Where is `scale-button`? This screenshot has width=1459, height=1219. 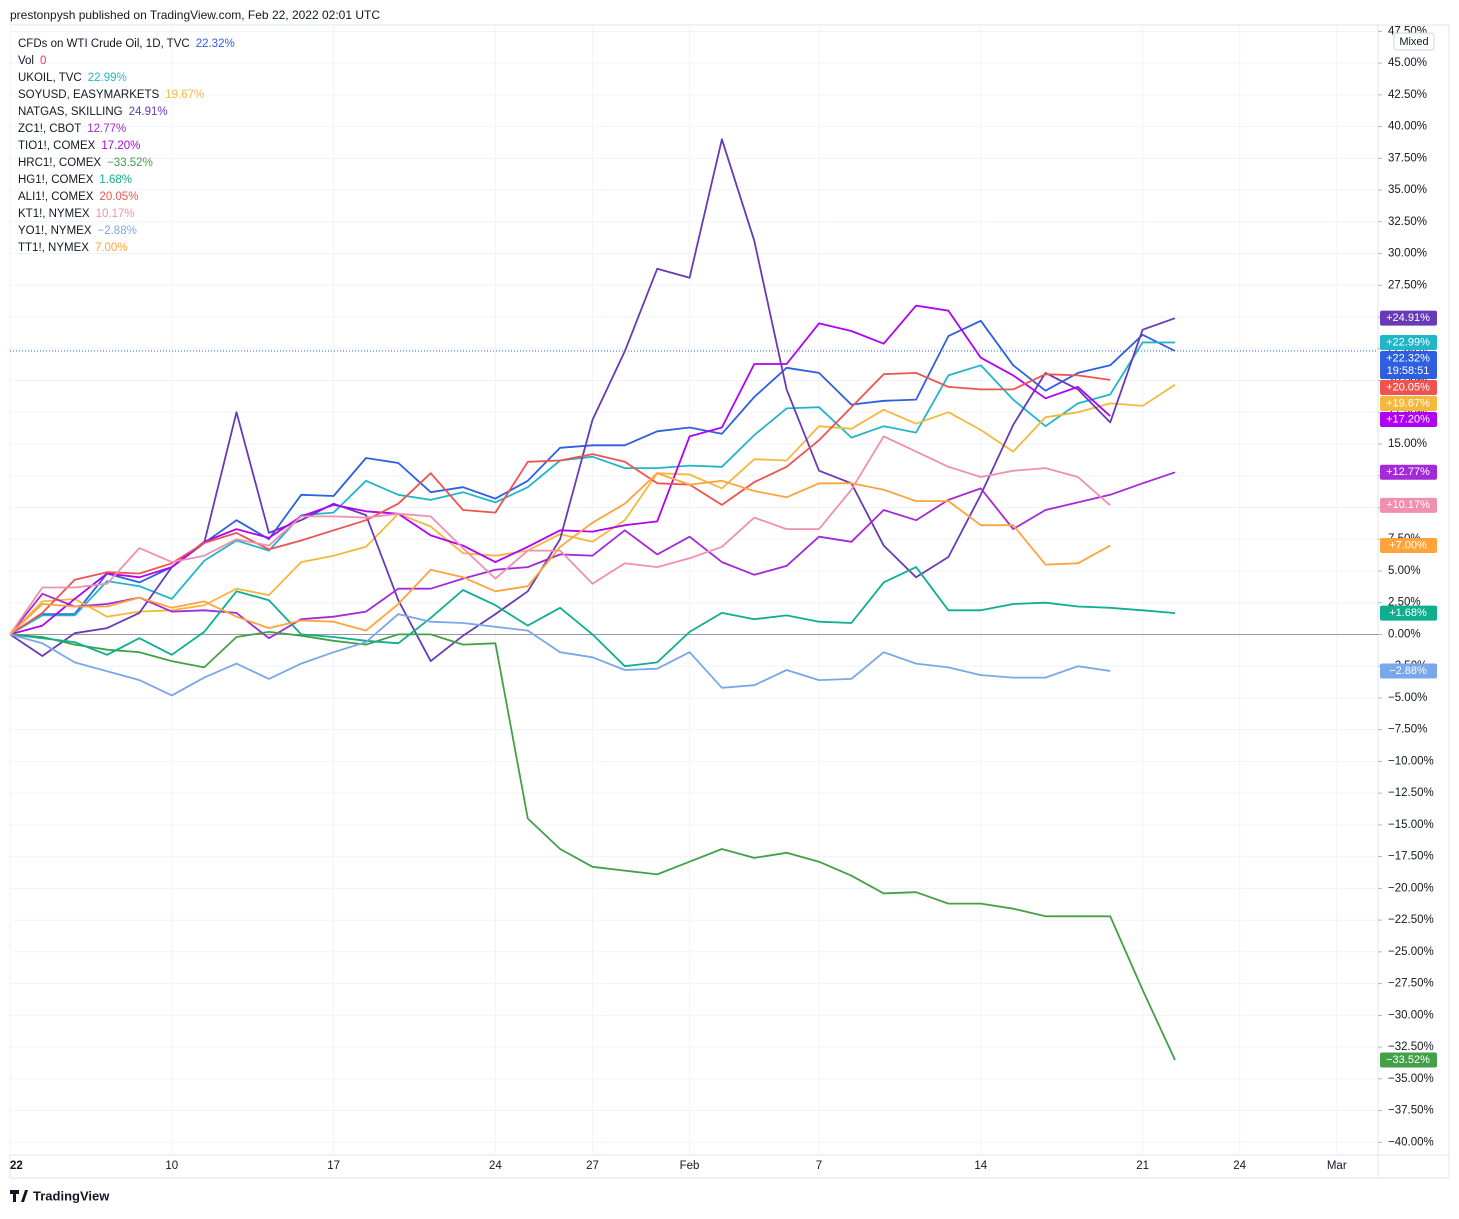
scale-button is located at coordinates (1414, 41).